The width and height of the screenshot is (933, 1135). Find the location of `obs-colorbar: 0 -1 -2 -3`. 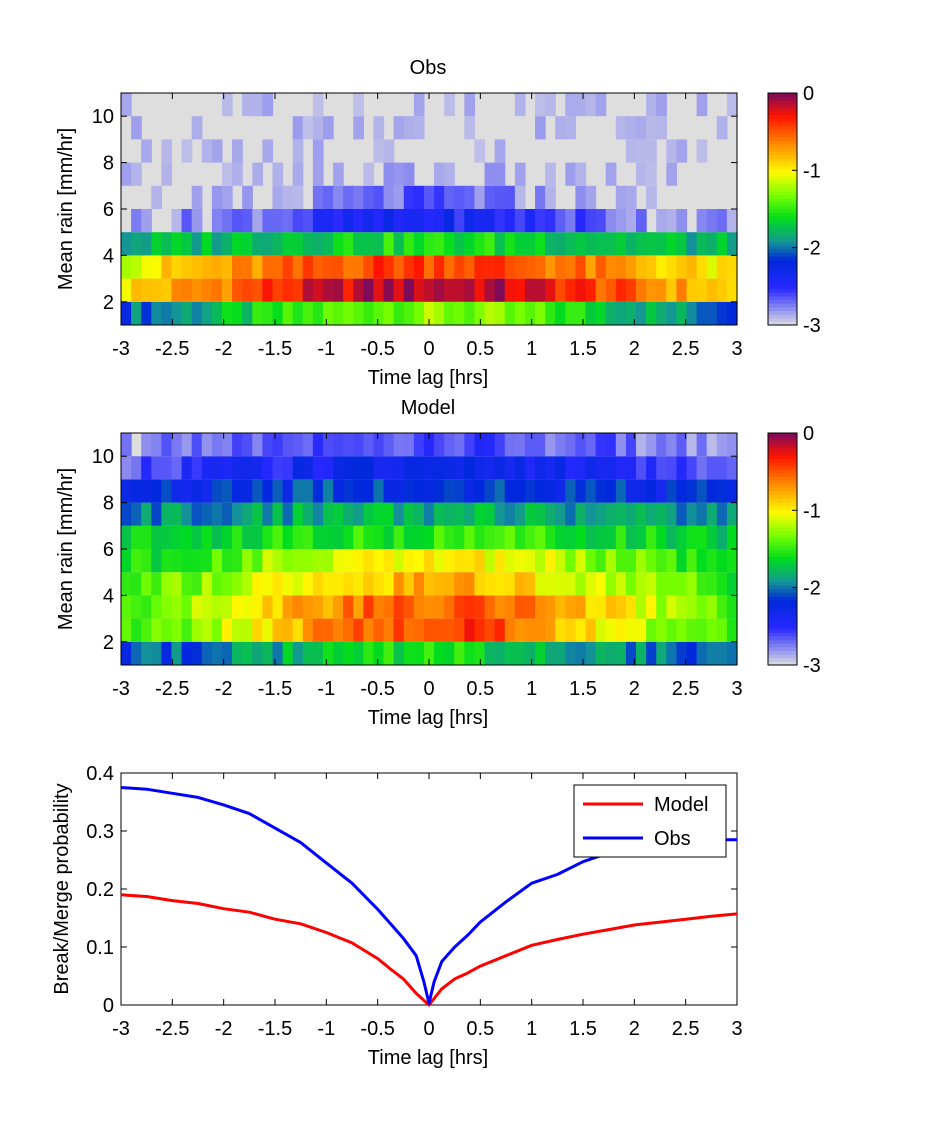

obs-colorbar: 0 -1 -2 -3 is located at coordinates (794, 210).